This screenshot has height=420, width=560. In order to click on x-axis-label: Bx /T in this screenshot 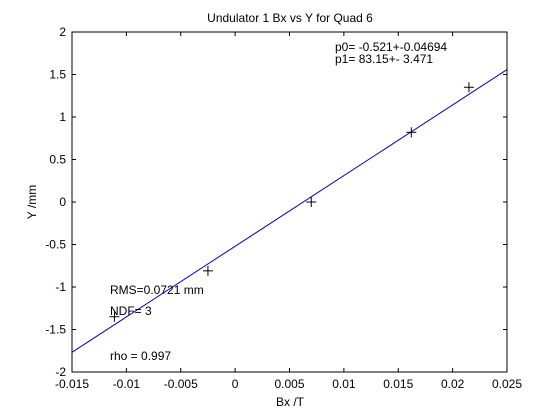, I will do `click(290, 402)`.